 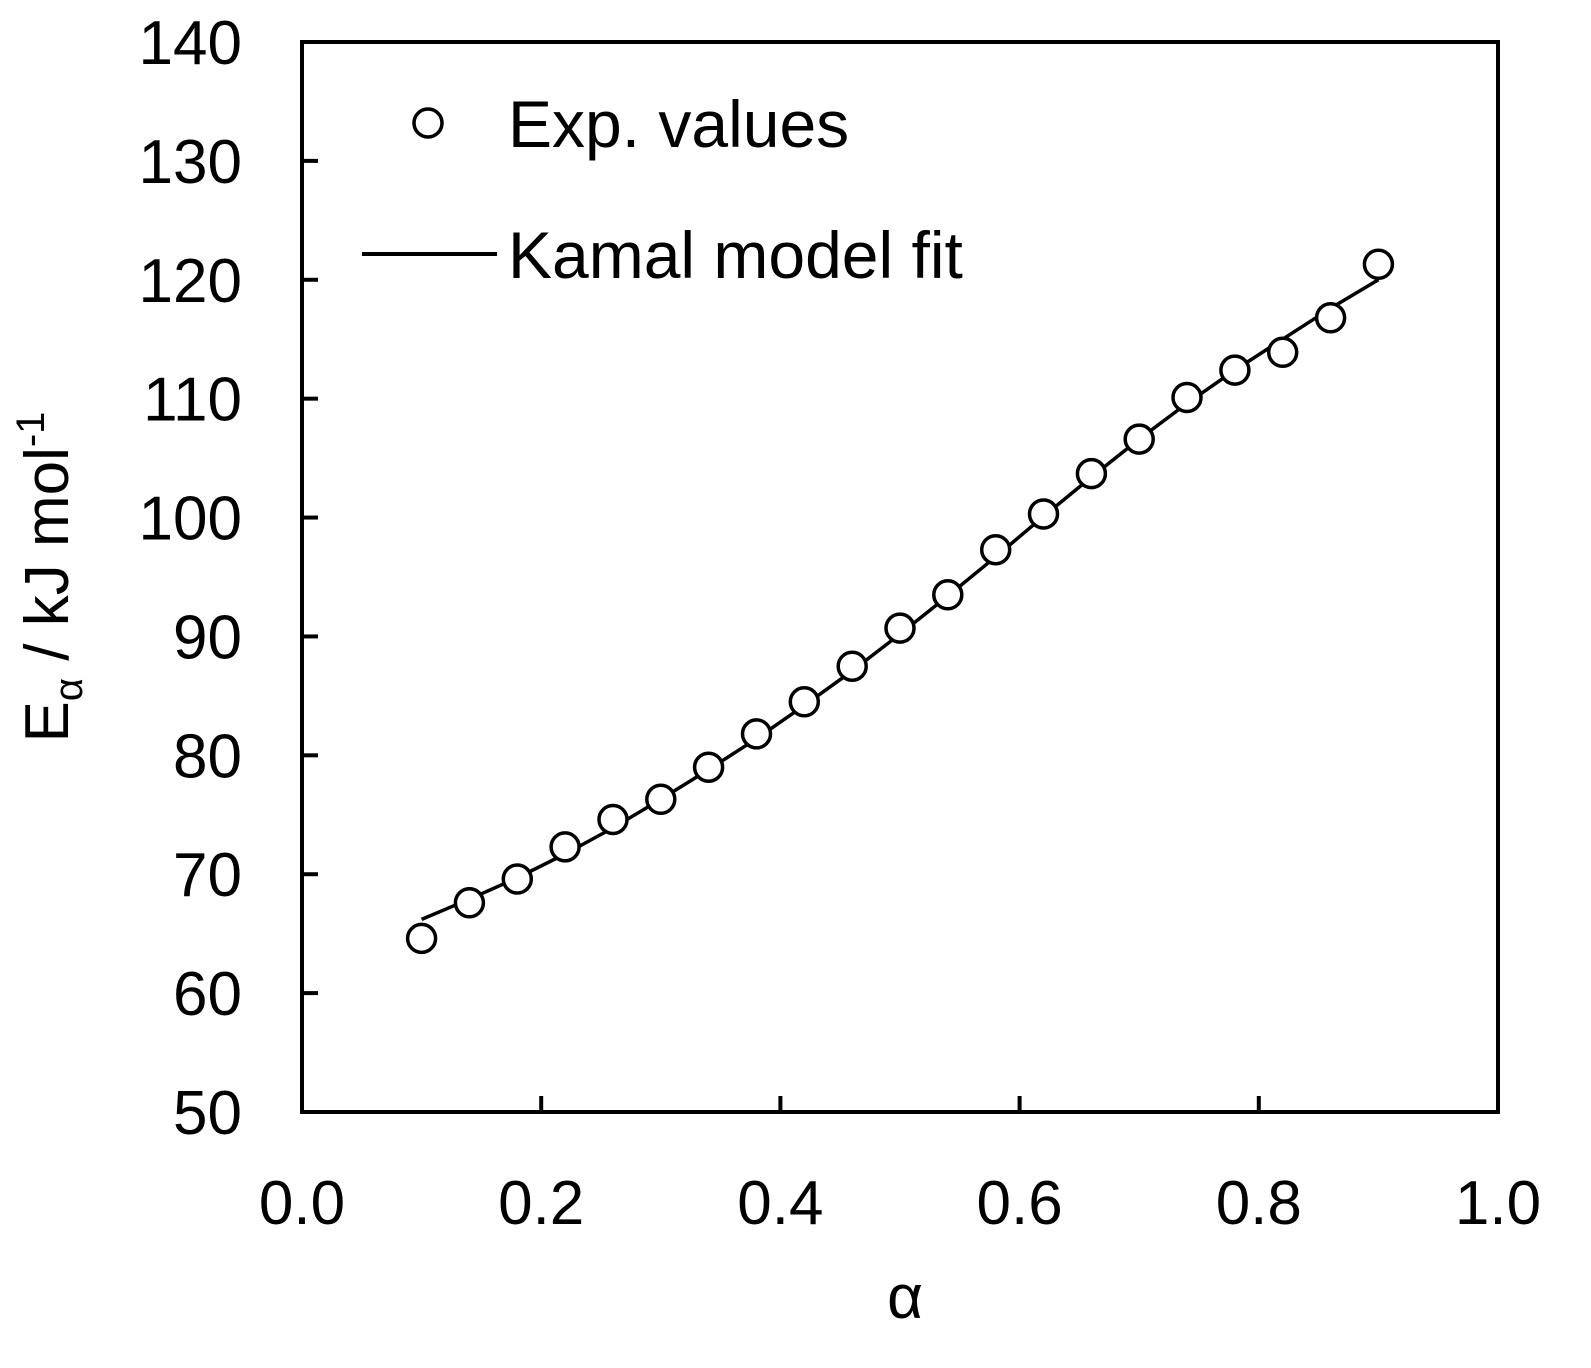 What do you see at coordinates (1019, 1203) in the screenshot?
I see `x-tick-label: 0.6` at bounding box center [1019, 1203].